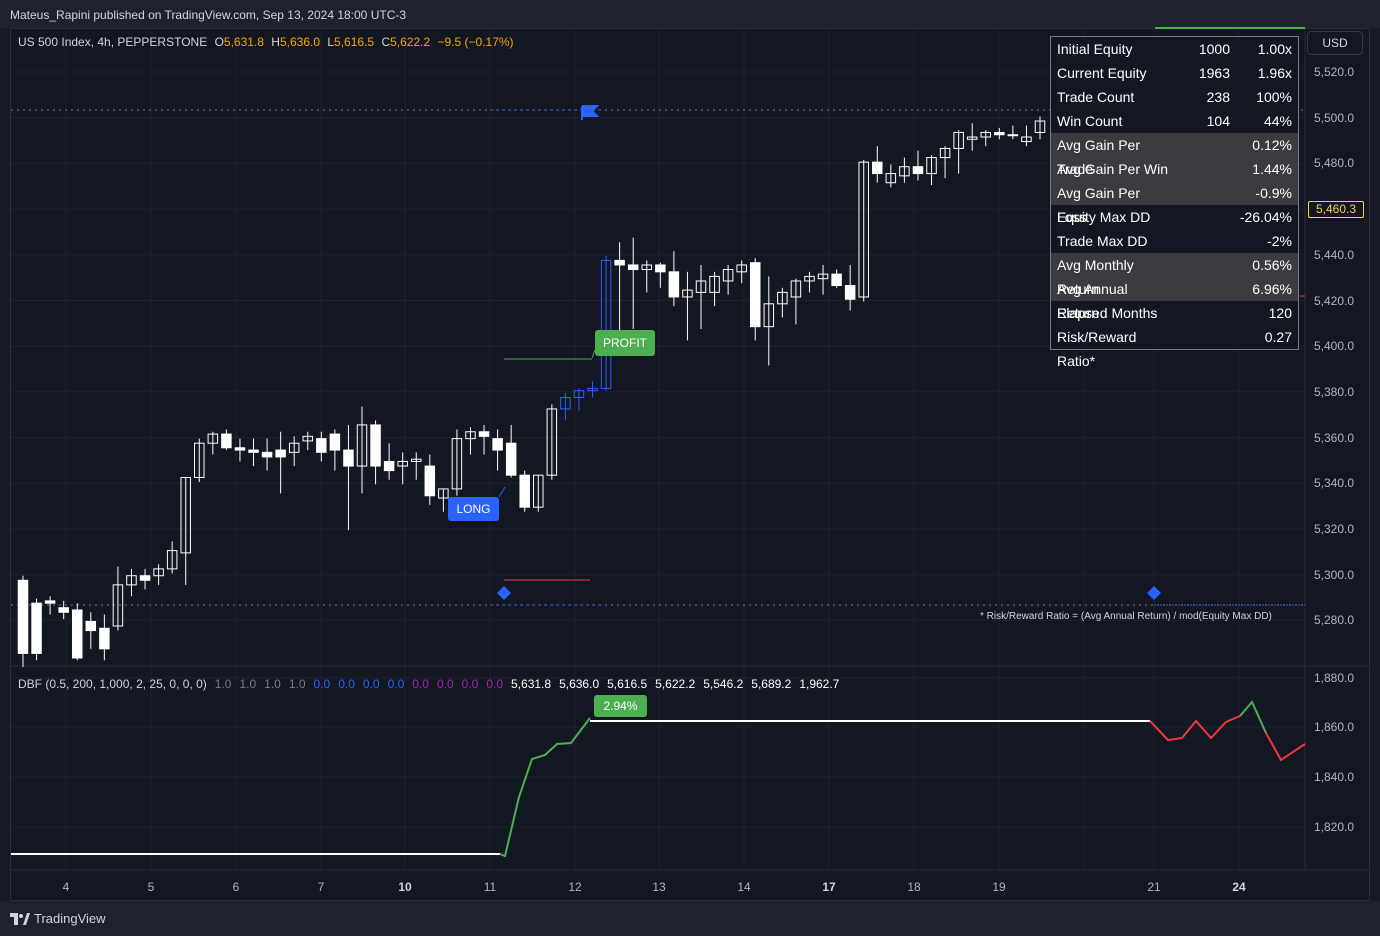 The image size is (1380, 936). Describe the element at coordinates (1277, 121) in the screenshot. I see `stats-ratio: 44%` at that location.